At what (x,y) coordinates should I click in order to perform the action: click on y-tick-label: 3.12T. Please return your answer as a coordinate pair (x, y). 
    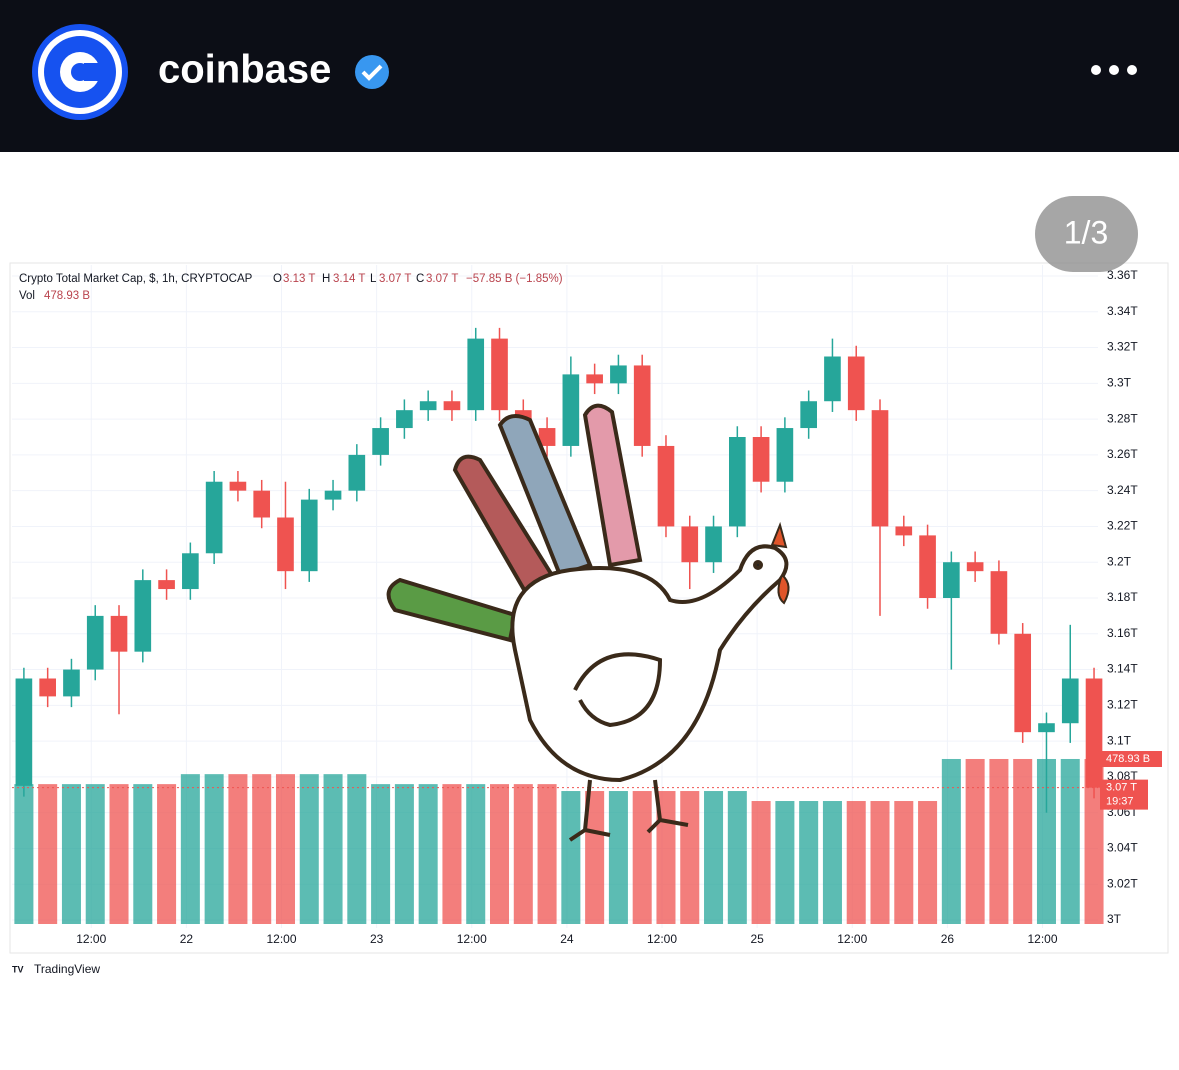
    Looking at the image, I should click on (1122, 705).